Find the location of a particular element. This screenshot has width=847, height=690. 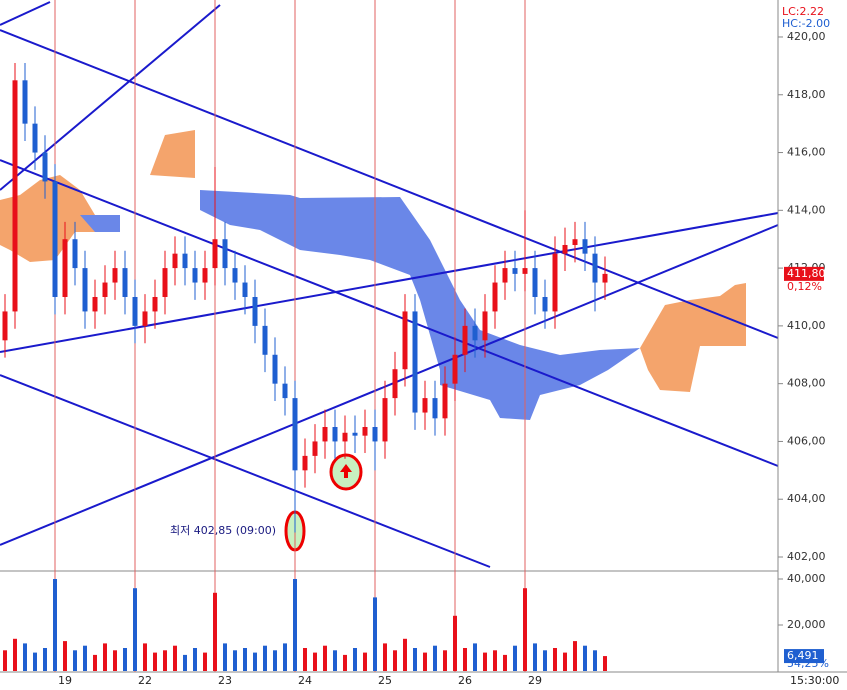

y-tick-label: 404,00 is located at coordinates (806, 498).